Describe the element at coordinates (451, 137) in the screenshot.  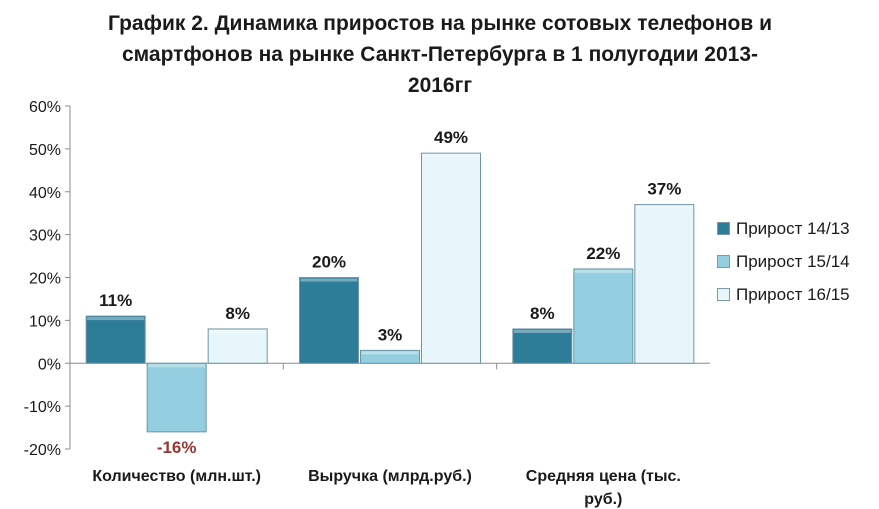
I see `data-label: 49%` at that location.